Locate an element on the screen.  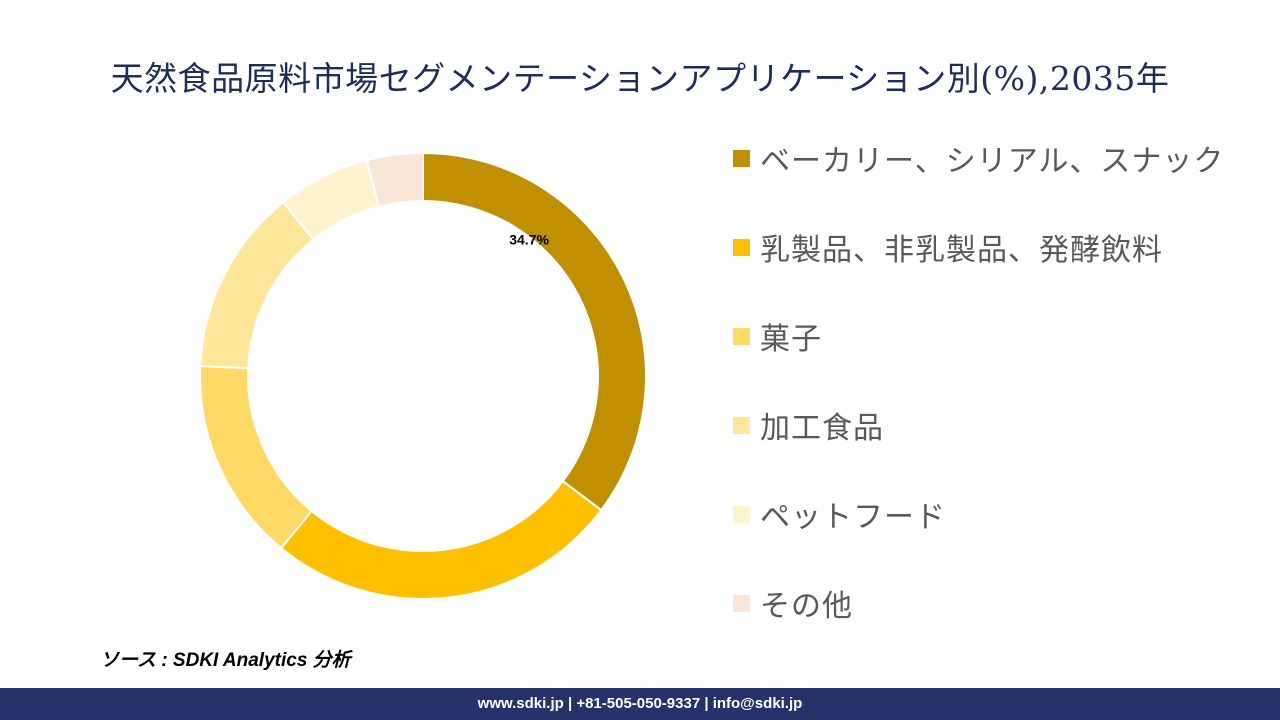
donut-slice-confectionery is located at coordinates (256, 457).